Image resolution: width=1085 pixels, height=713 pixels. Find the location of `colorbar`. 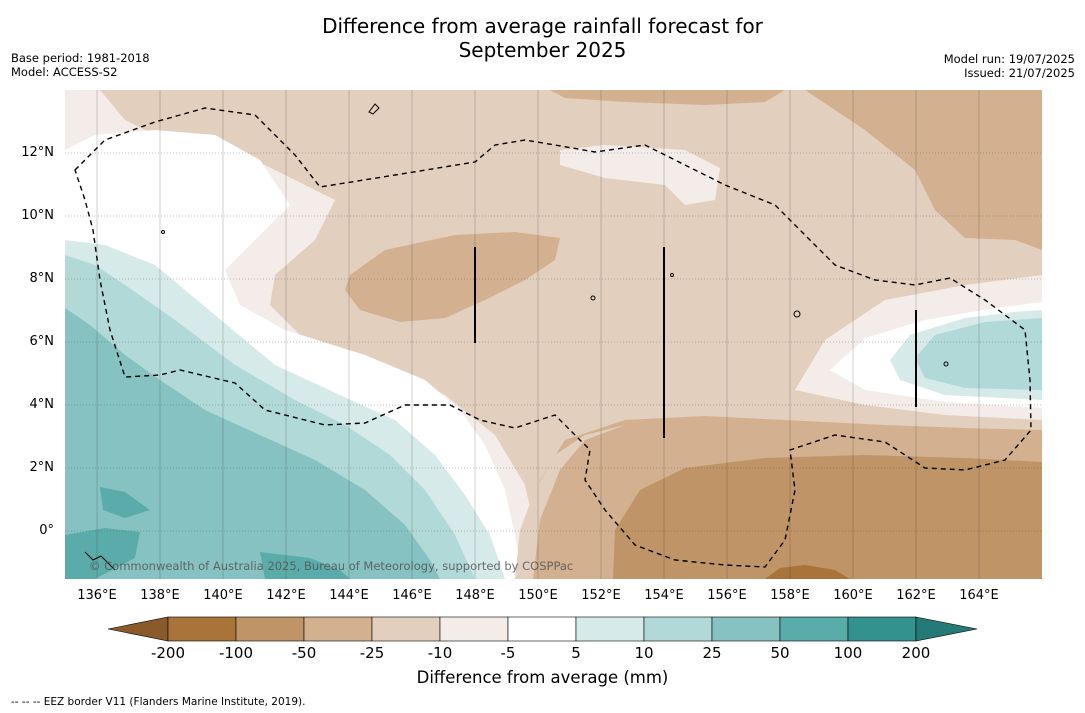

colorbar is located at coordinates (542, 629).